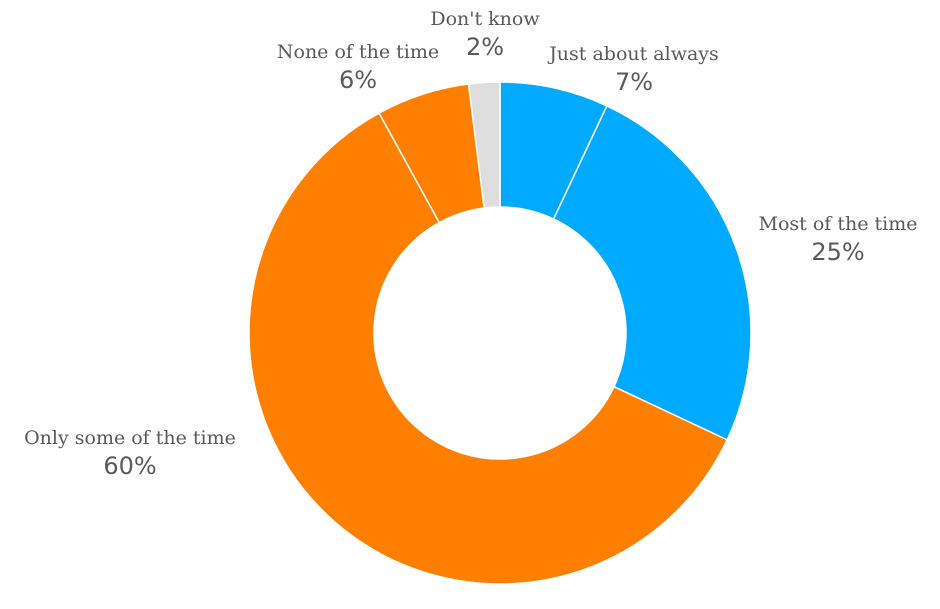 This screenshot has width=940, height=609. What do you see at coordinates (837, 252) in the screenshot?
I see `slice-value-most-of-the-time: 25%` at bounding box center [837, 252].